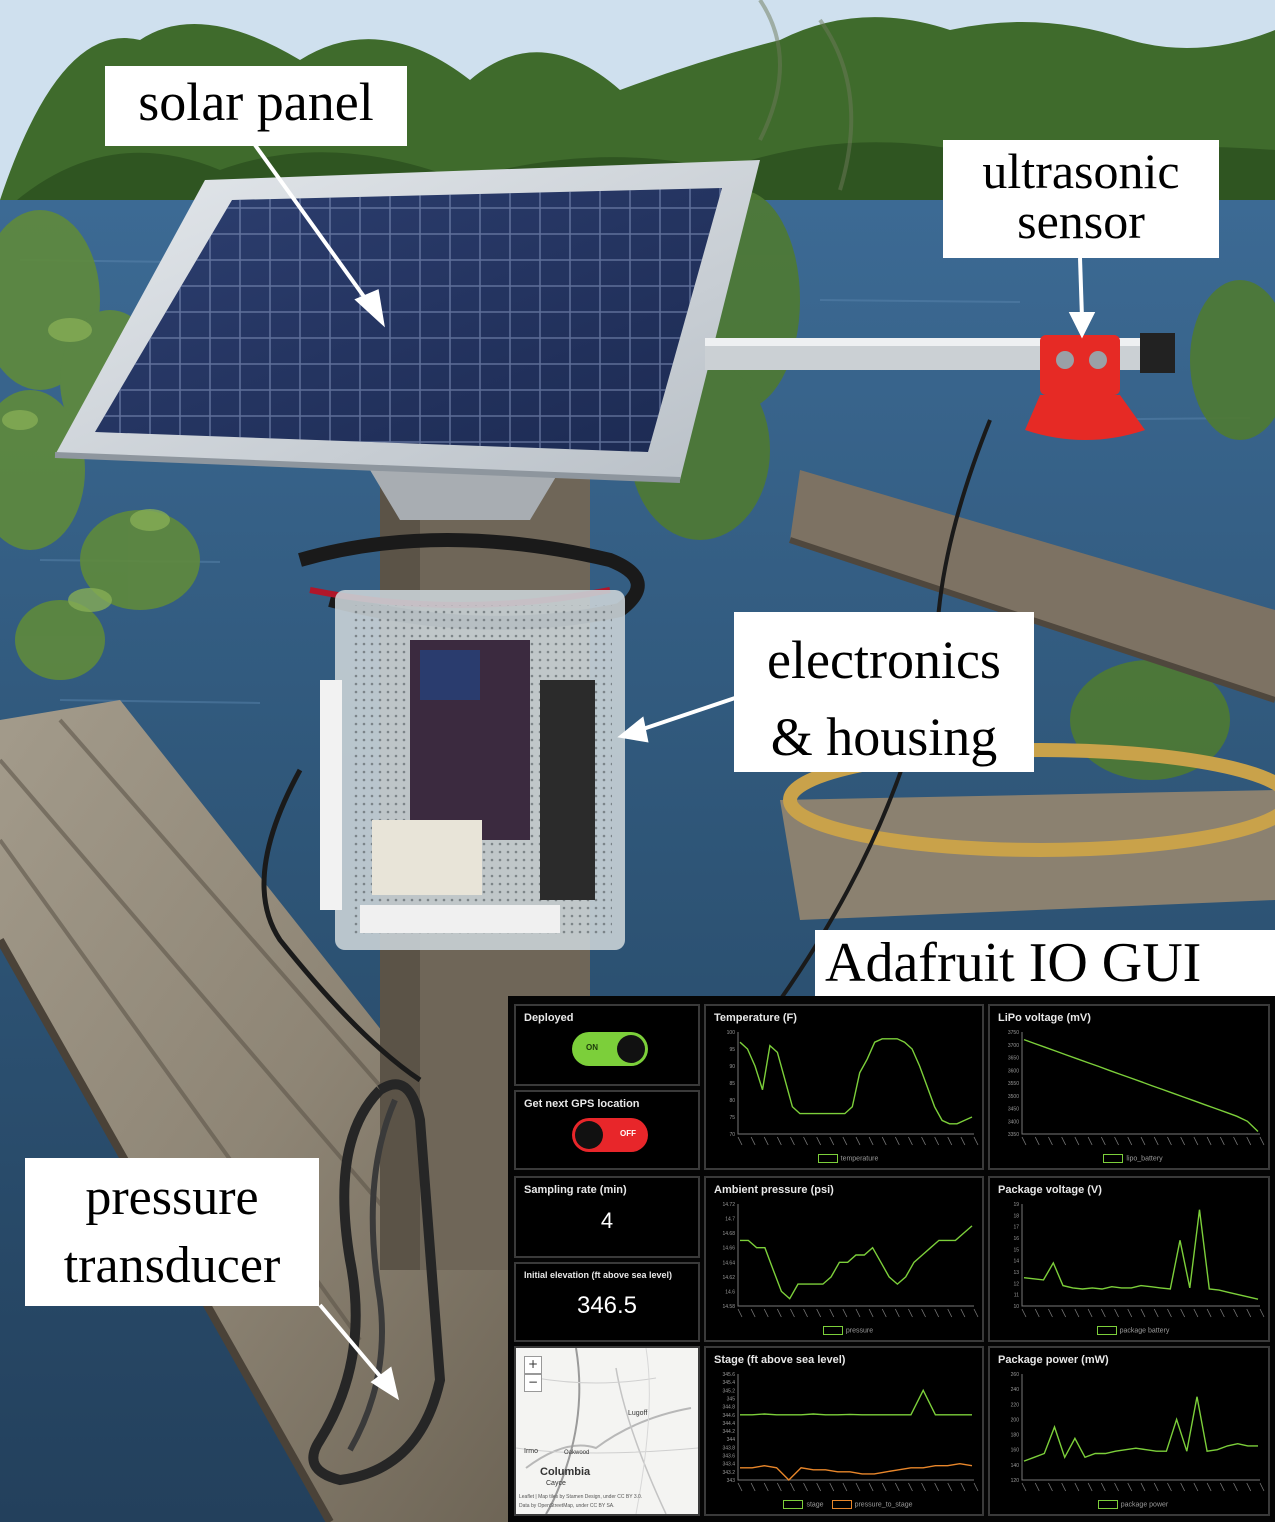 The width and height of the screenshot is (1275, 1522). What do you see at coordinates (732, 1050) in the screenshot?
I see `y-tick-label: 95` at bounding box center [732, 1050].